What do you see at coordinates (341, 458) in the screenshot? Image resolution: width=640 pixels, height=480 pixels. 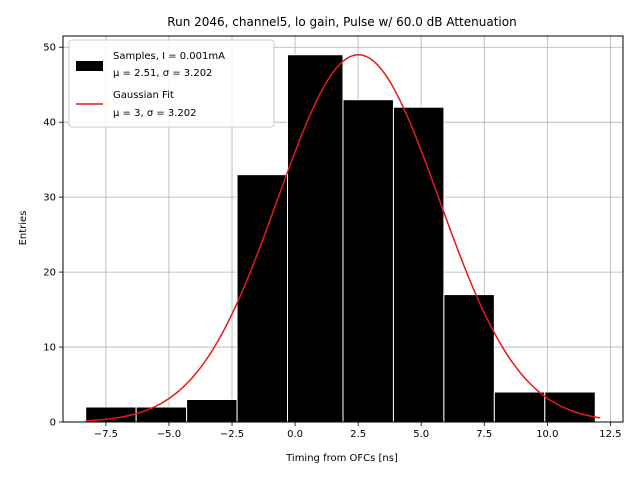 I see `x-axis-label: Timing from OFCs [ns]` at bounding box center [341, 458].